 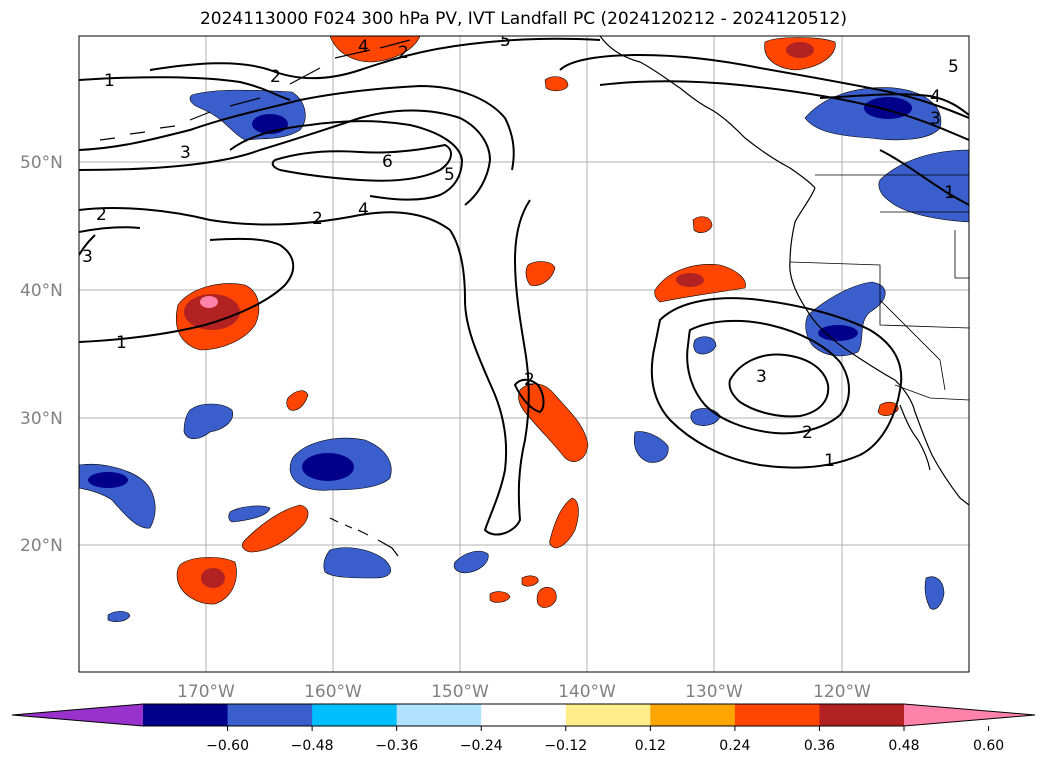 I want to click on colorbar-tick-label: −0.24, so click(x=481, y=746).